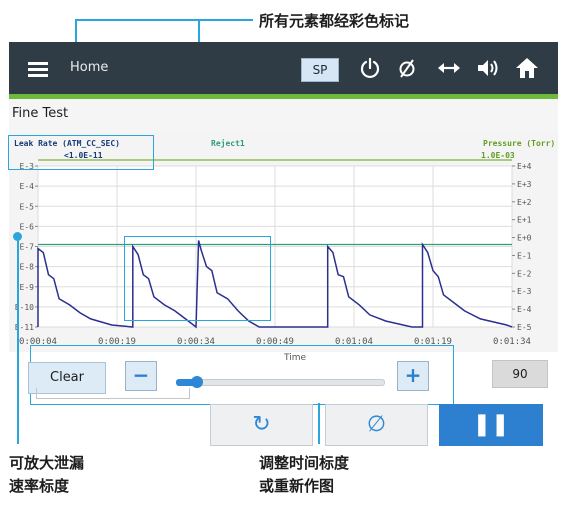  I want to click on annotation-left-vline, so click(18, 340).